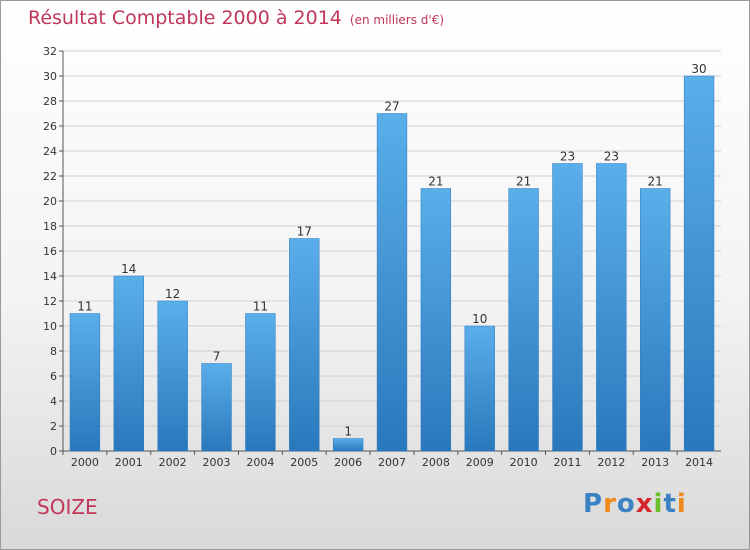 This screenshot has height=550, width=750. I want to click on proxiti-logo: Proxiti, so click(635, 504).